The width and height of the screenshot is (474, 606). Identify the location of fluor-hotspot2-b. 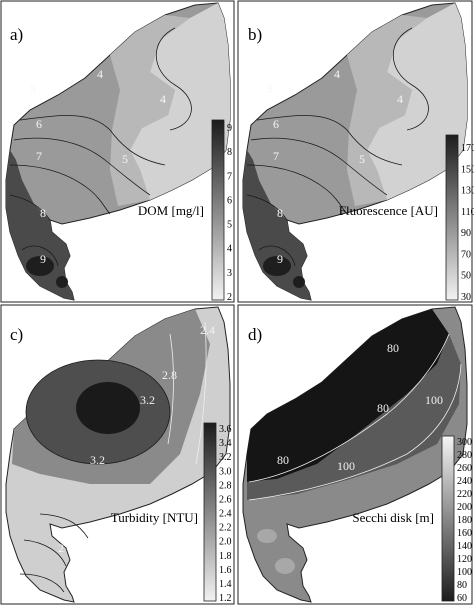
(299, 282).